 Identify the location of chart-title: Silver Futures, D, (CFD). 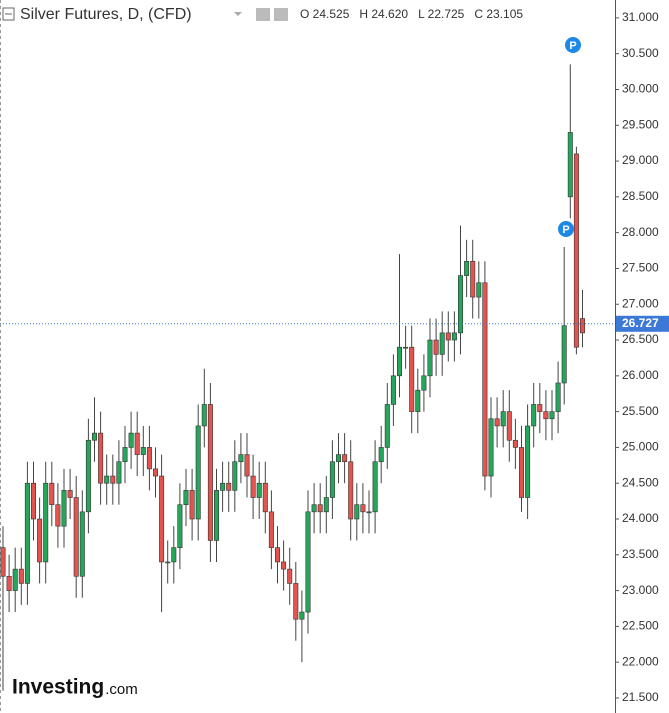
(106, 14).